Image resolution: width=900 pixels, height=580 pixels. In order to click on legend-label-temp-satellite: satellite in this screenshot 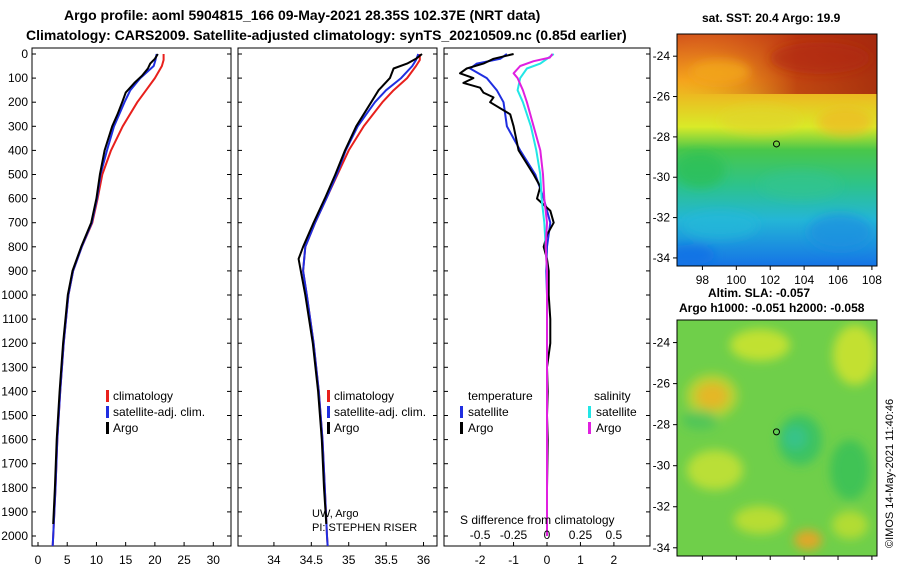, I will do `click(488, 412)`.